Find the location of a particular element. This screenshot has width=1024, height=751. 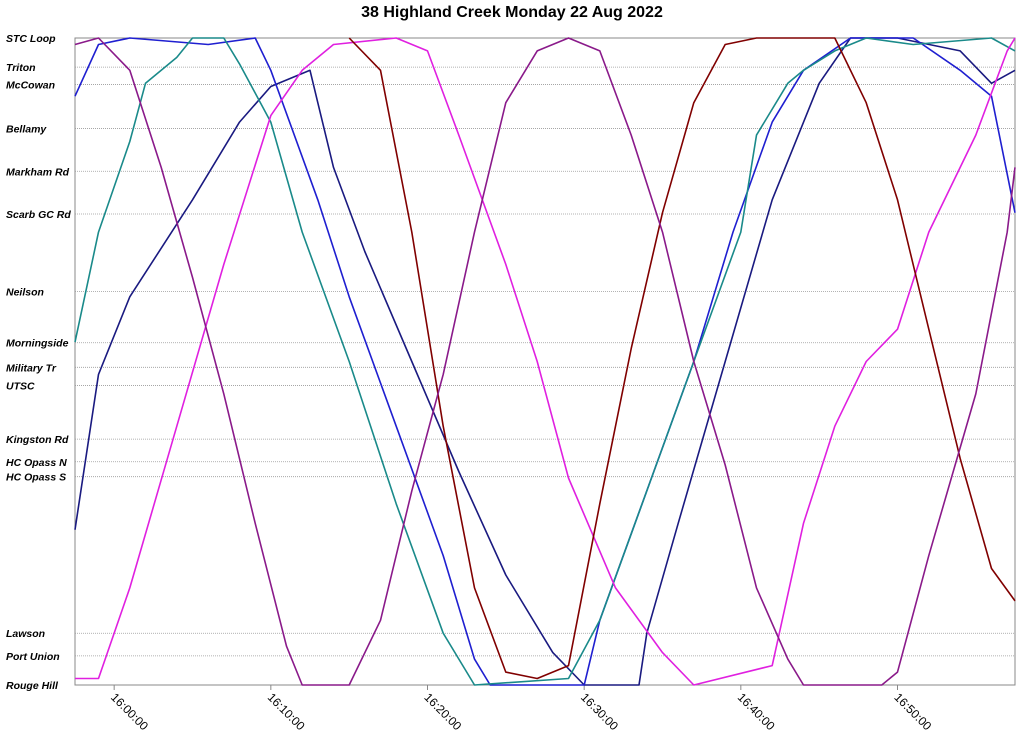

stop-label: STC Loop is located at coordinates (31, 39).